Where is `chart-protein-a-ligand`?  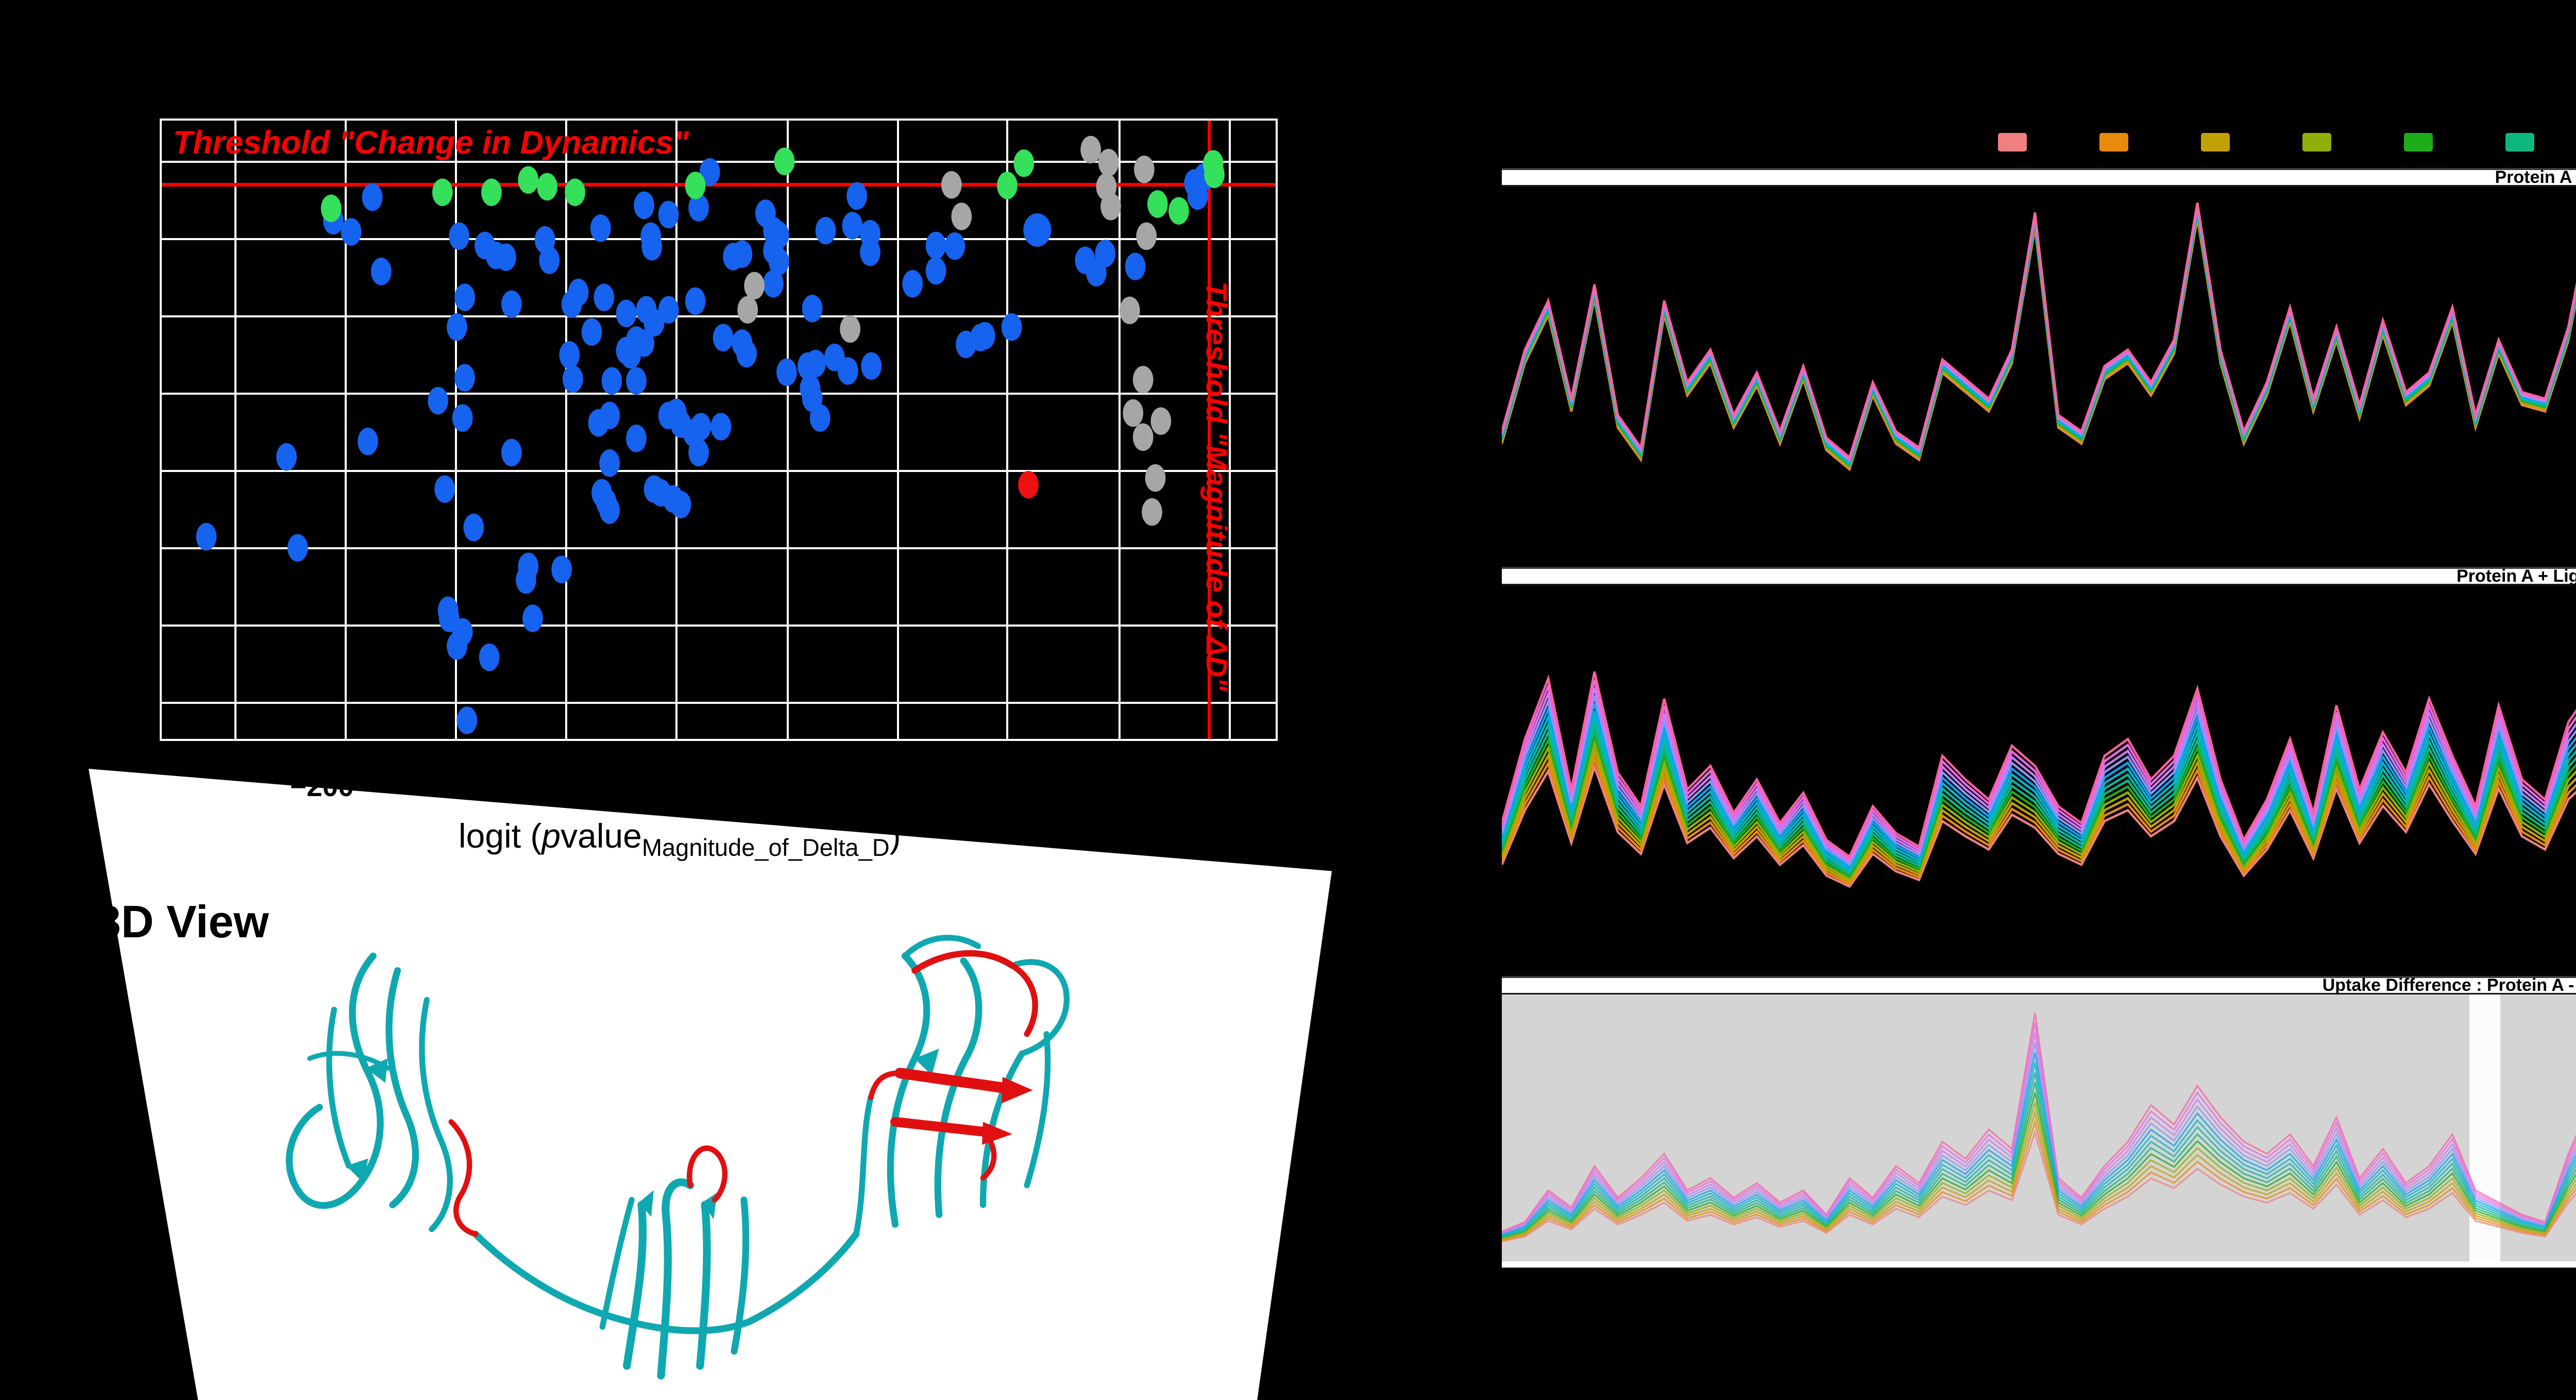
chart-protein-a-ligand is located at coordinates (2039, 773).